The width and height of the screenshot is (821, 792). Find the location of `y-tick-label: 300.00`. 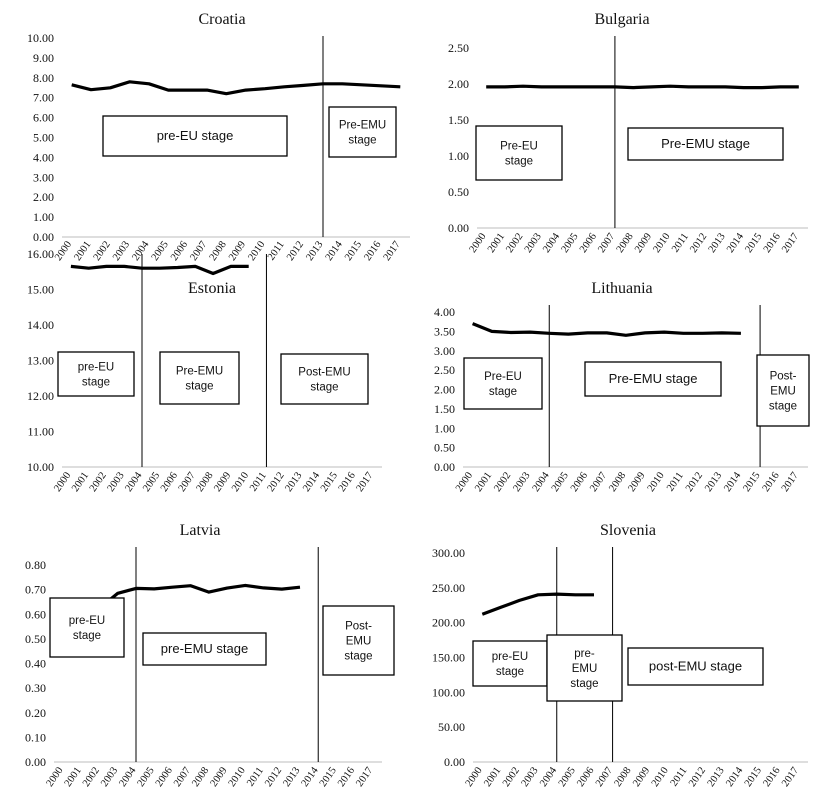

y-tick-label: 300.00 is located at coordinates (448, 553).